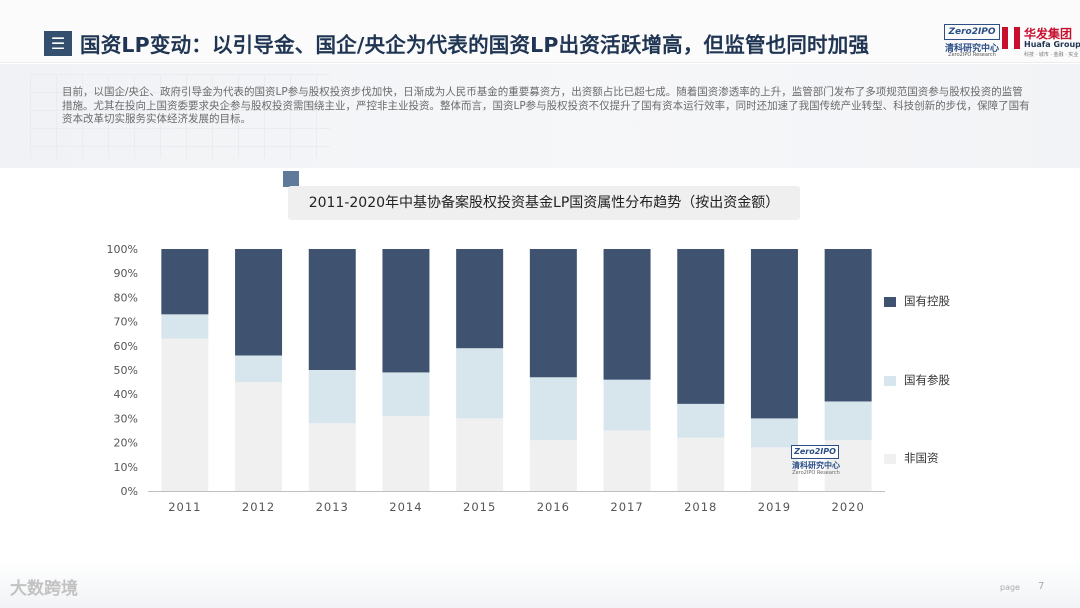  I want to click on y-tick-label: 90%, so click(126, 273).